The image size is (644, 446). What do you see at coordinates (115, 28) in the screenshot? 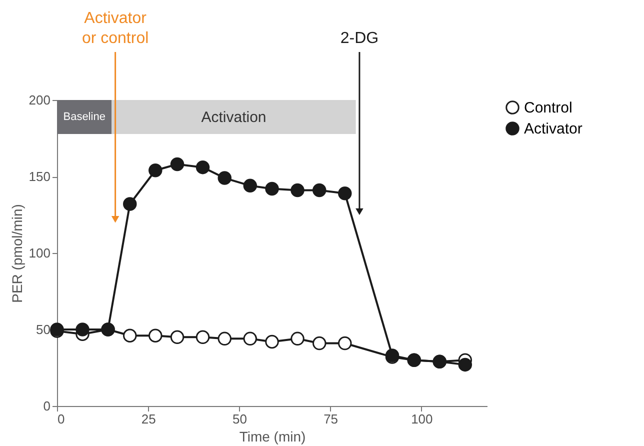
I see `annotation: Activator or control` at bounding box center [115, 28].